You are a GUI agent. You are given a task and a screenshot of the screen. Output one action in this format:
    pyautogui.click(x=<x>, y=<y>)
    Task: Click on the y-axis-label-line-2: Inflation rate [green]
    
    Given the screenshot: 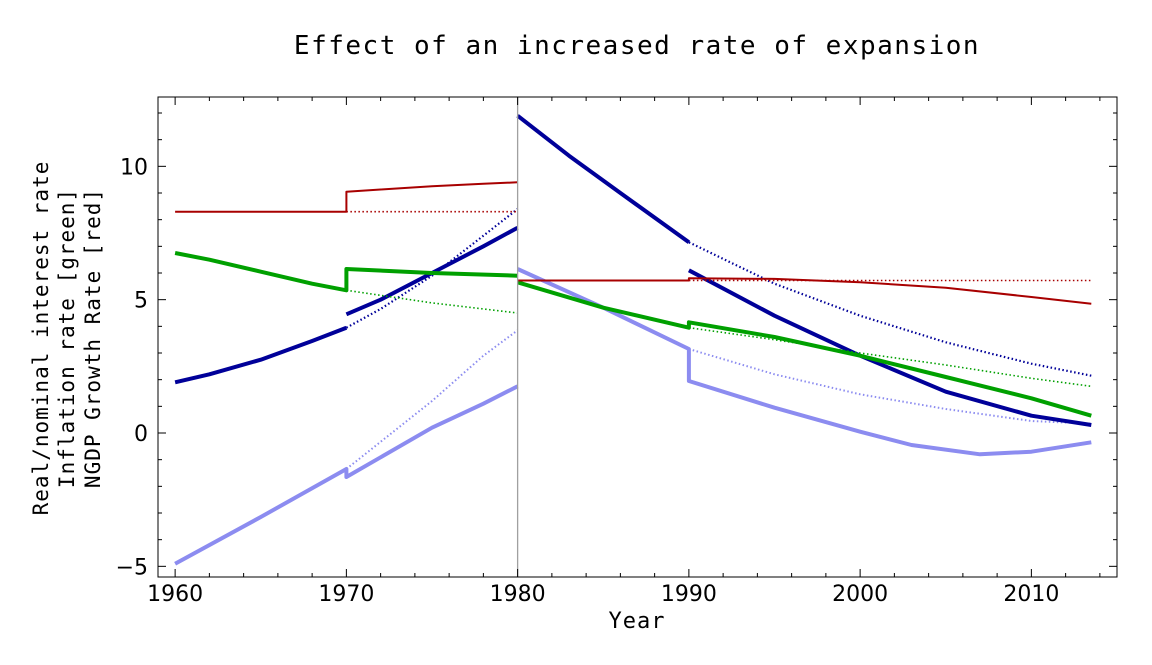 What is the action you would take?
    pyautogui.click(x=67, y=338)
    